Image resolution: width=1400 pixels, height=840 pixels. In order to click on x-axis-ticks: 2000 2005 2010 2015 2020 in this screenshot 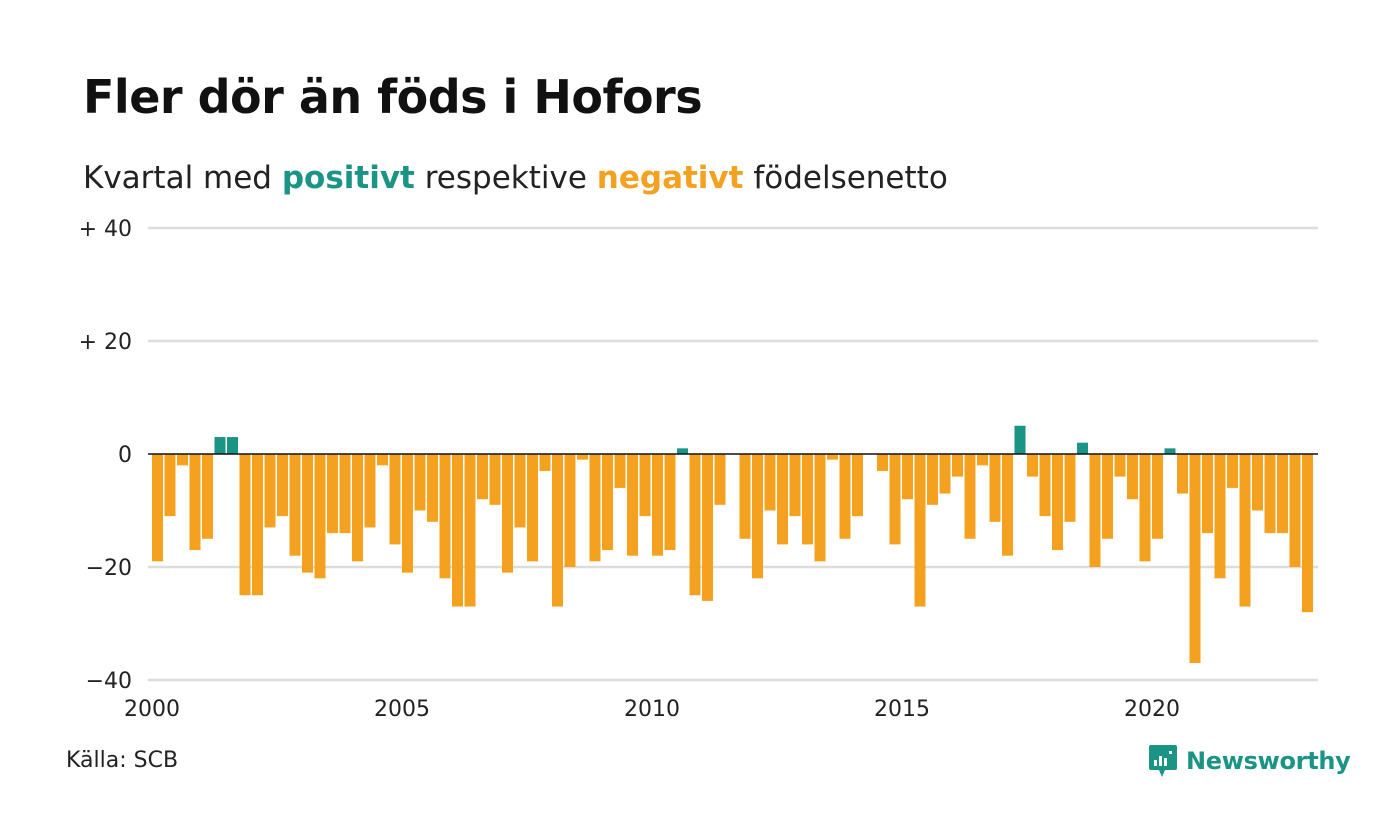, I will do `click(652, 709)`.